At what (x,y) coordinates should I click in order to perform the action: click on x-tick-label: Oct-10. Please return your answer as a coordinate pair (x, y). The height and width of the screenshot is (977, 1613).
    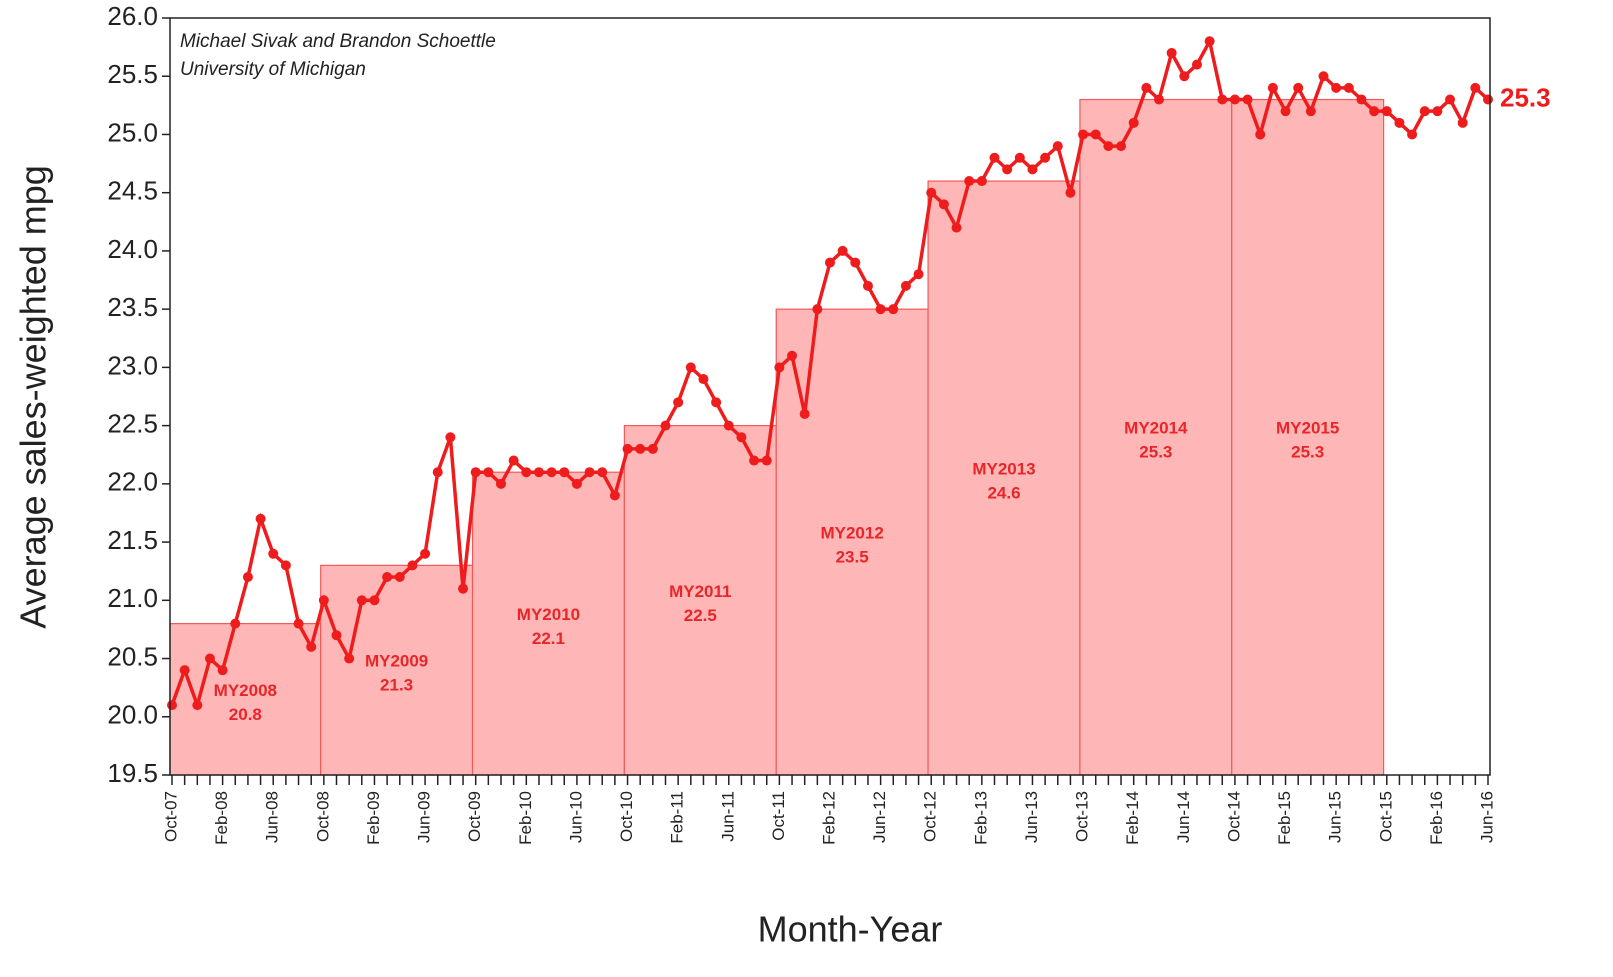
    Looking at the image, I should click on (626, 816).